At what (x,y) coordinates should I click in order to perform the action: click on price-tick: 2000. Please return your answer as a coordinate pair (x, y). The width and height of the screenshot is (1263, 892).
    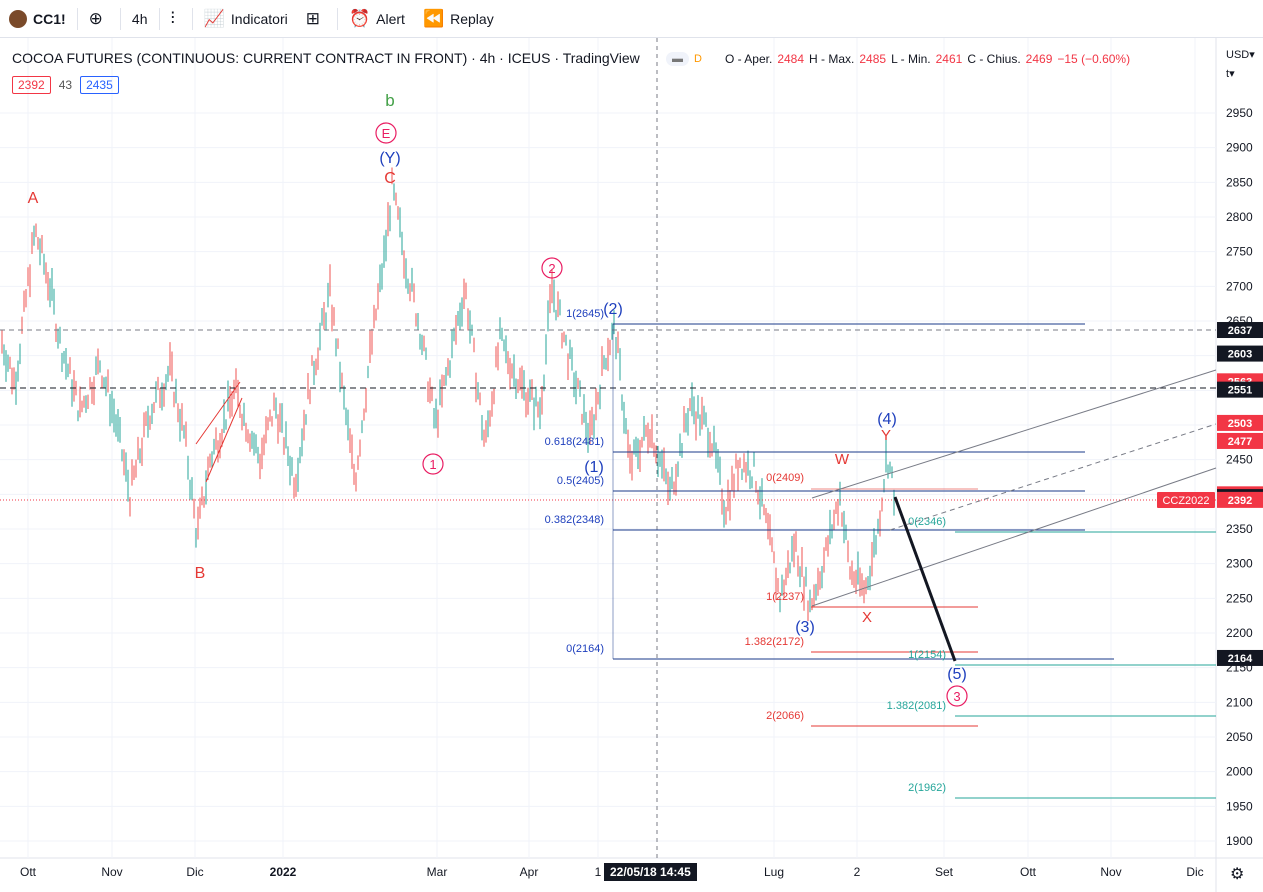
    Looking at the image, I should click on (1239, 772).